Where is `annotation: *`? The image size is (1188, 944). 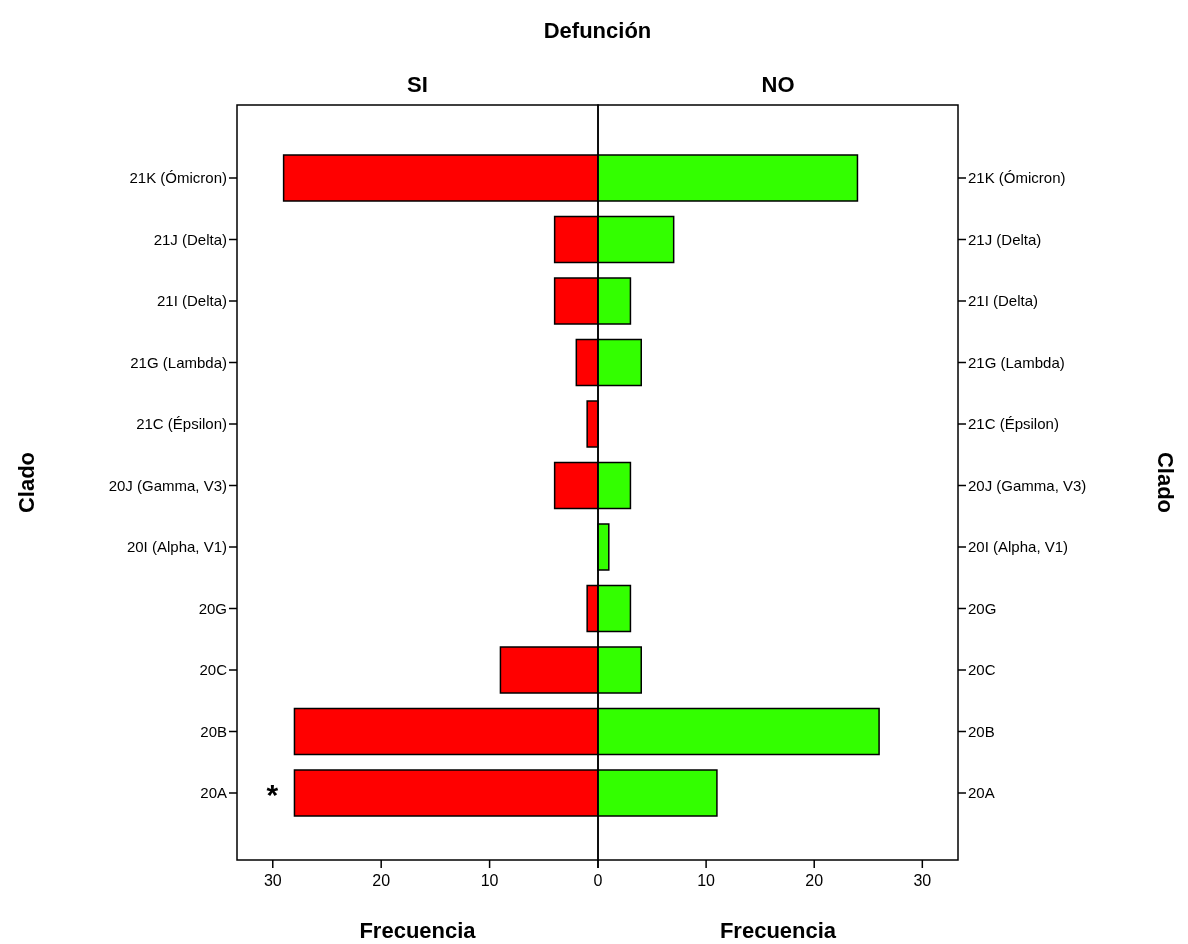
annotation: * is located at coordinates (272, 794).